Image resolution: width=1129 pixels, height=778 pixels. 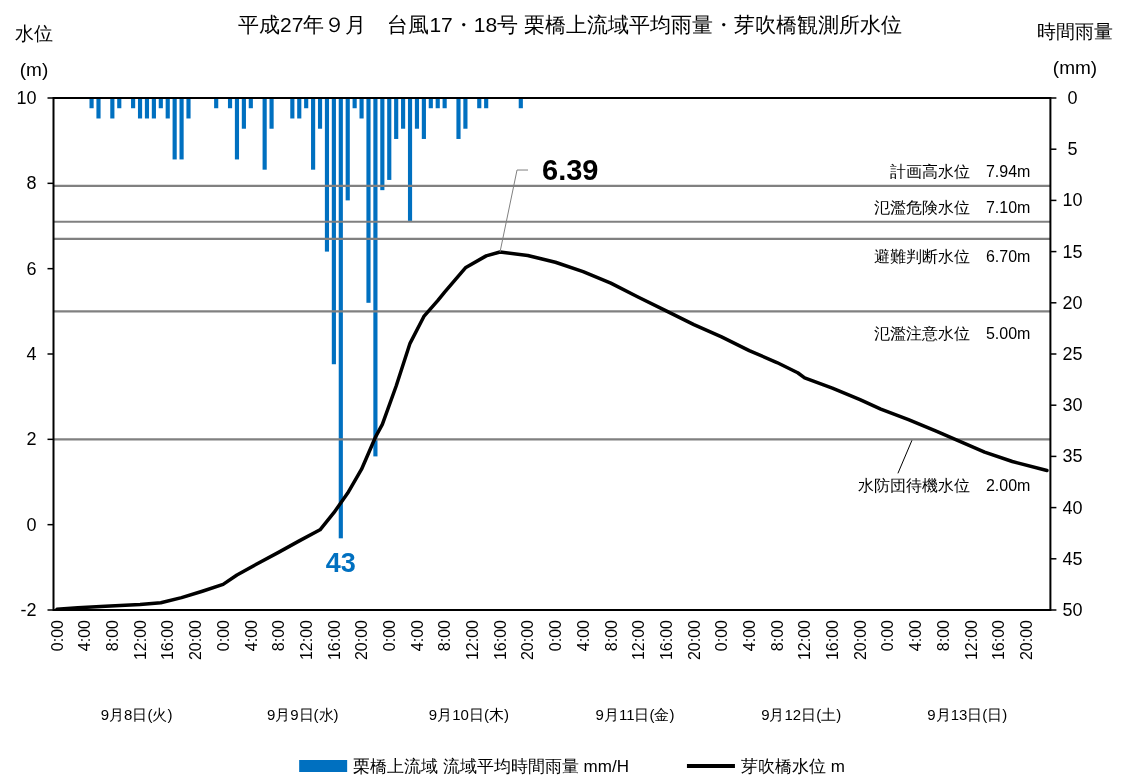 I want to click on chart-title: 平成27年９月 台風17・18号 栗橋上流域平均雨量・芽吹橋観測所水位, so click(x=570, y=24).